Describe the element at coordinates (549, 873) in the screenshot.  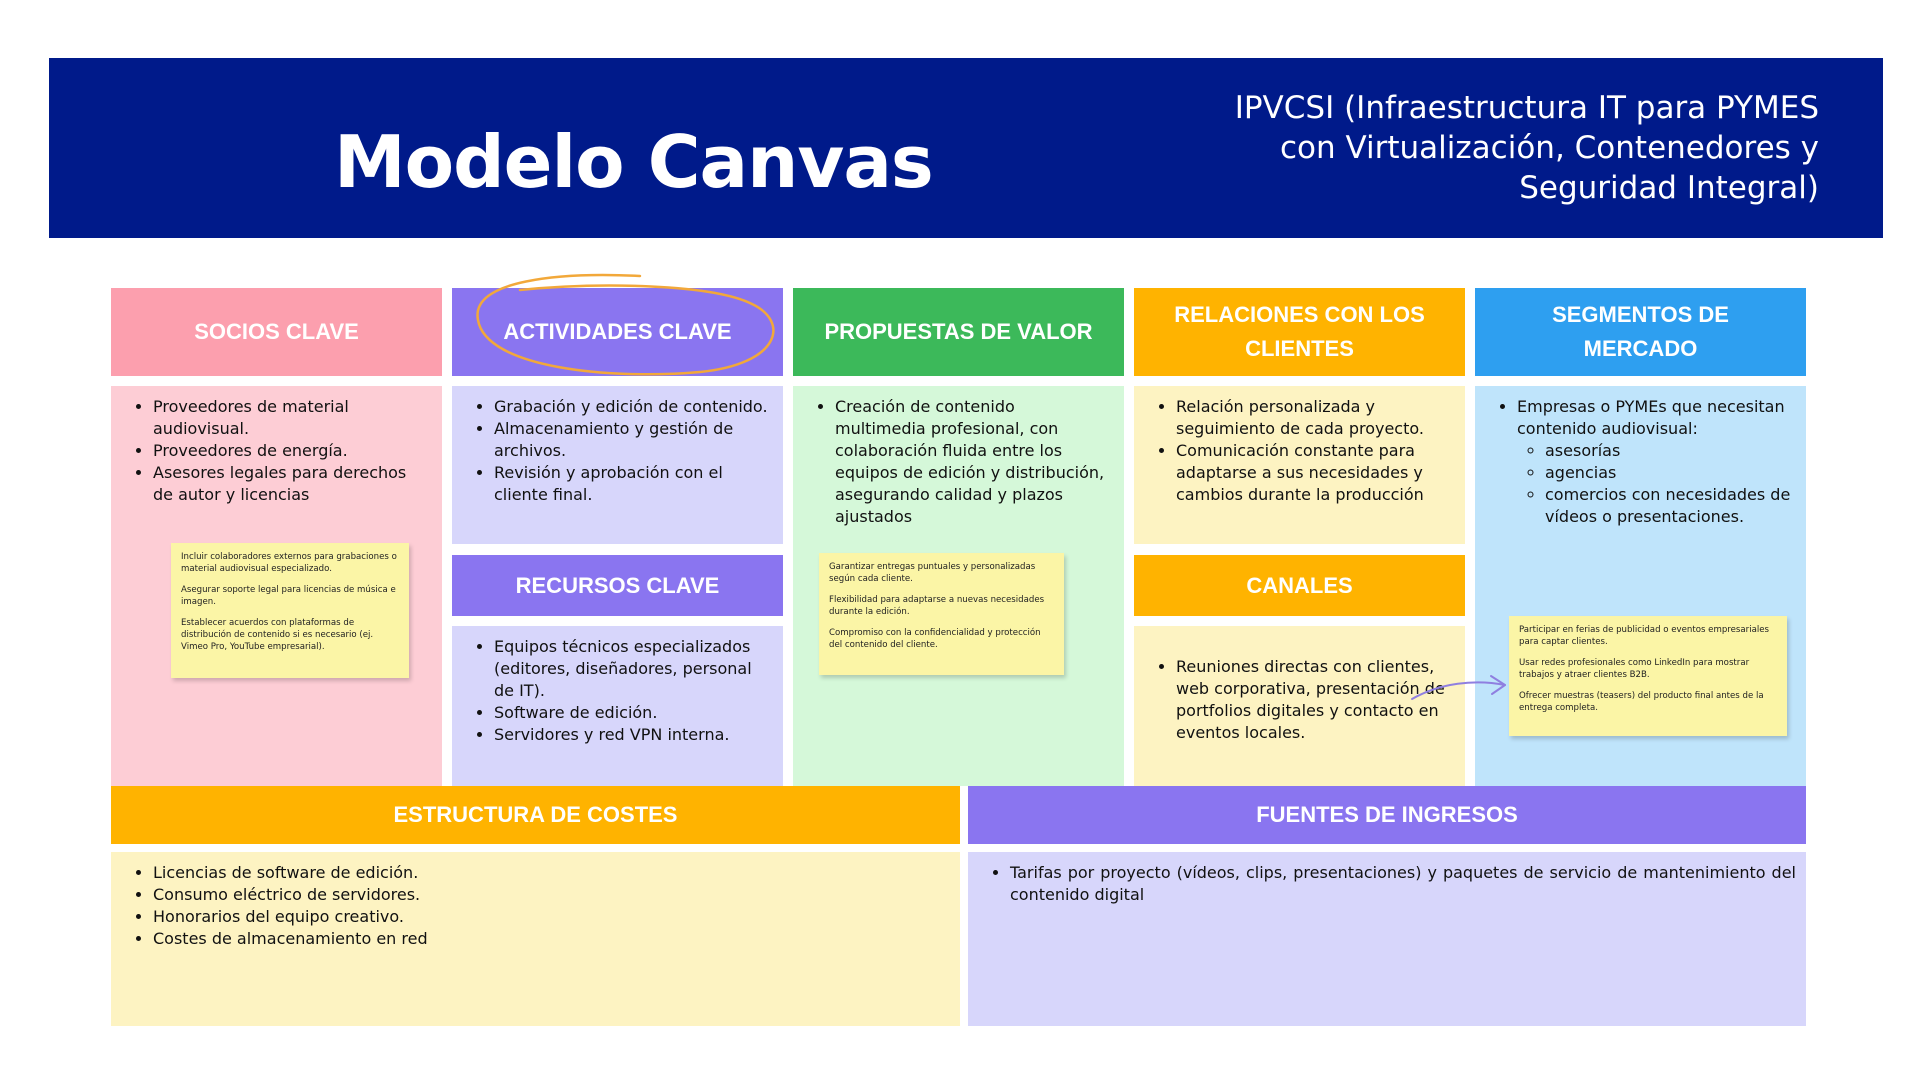
I see `list-item: Licencias de software de edición.` at that location.